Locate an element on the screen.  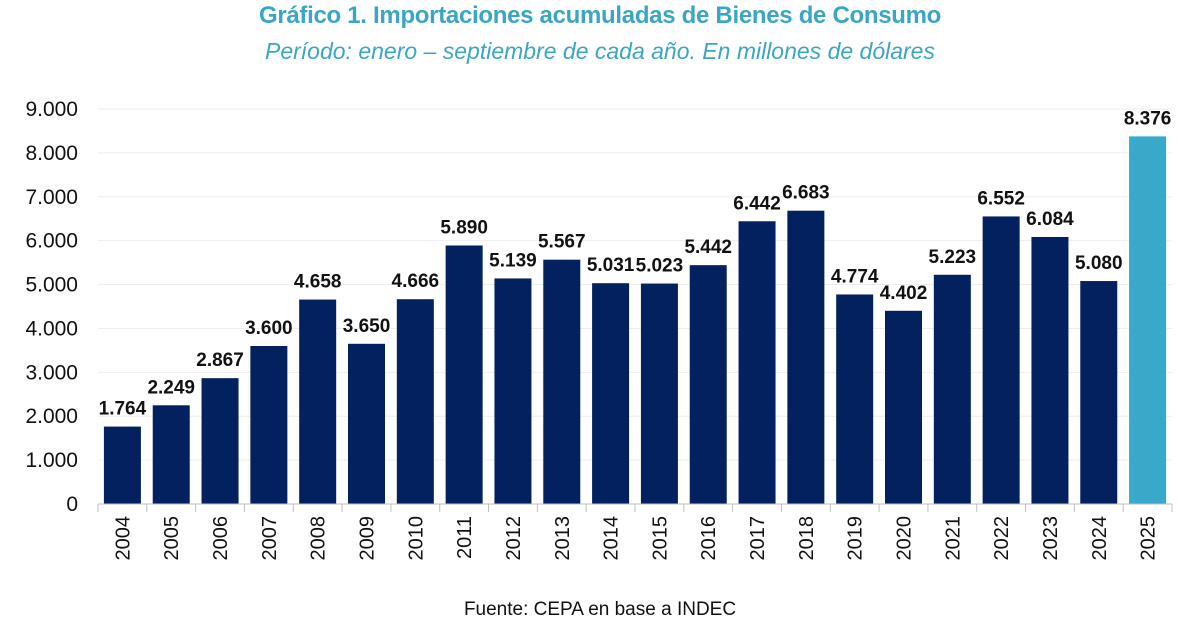
bar-2013 is located at coordinates (562, 381).